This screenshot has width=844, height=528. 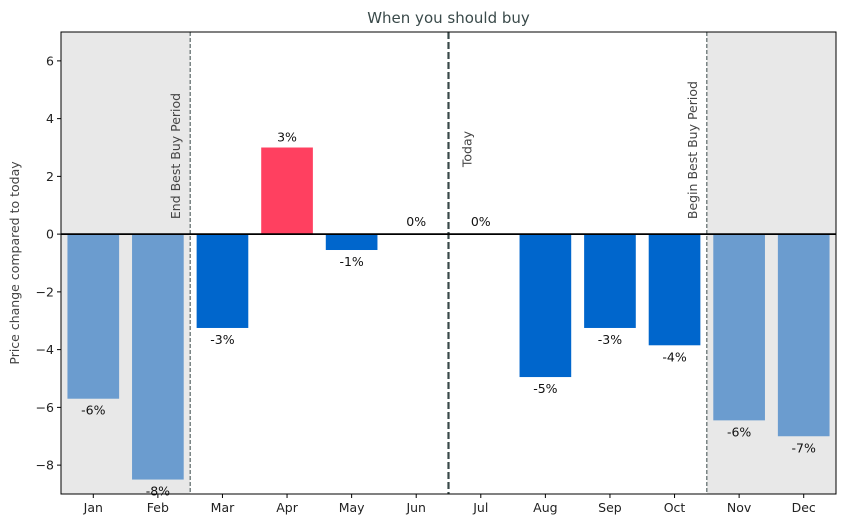 I want to click on bar-aug, so click(x=545, y=306).